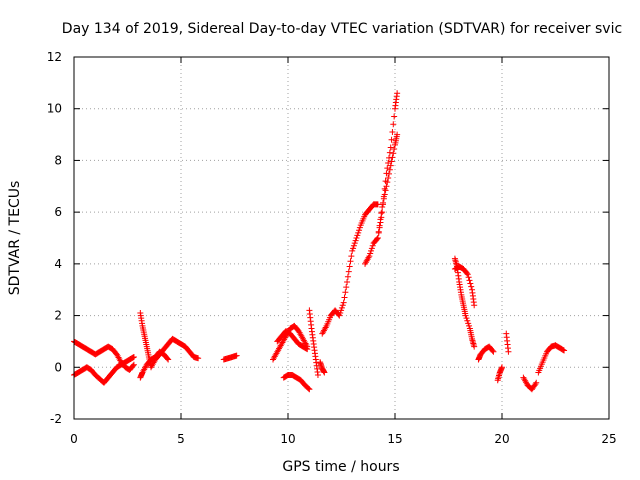 The height and width of the screenshot is (480, 640). What do you see at coordinates (313, 343) in the screenshot?
I see `series-arc-i` at bounding box center [313, 343].